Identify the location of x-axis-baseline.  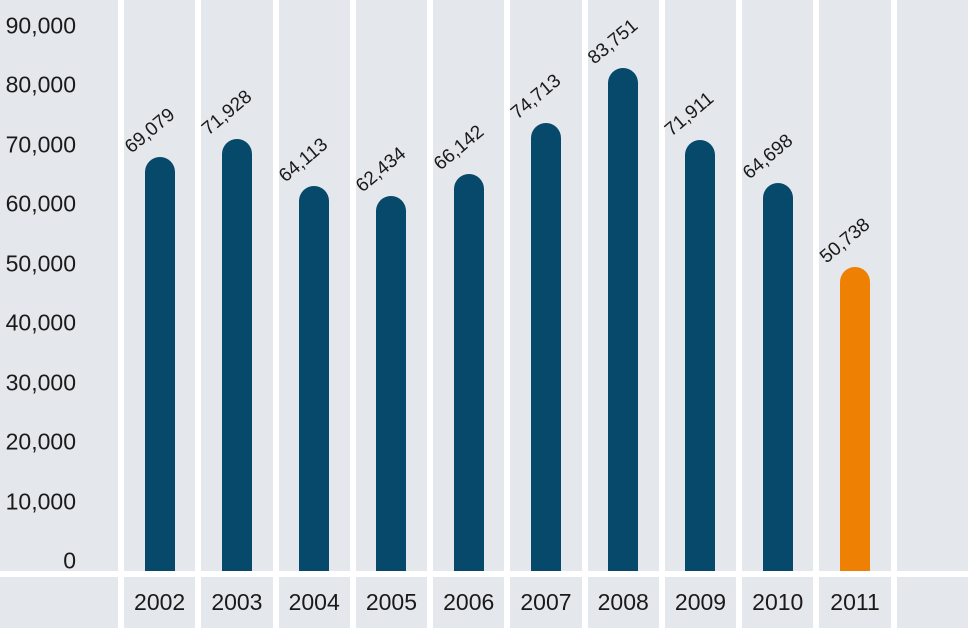
(484, 574).